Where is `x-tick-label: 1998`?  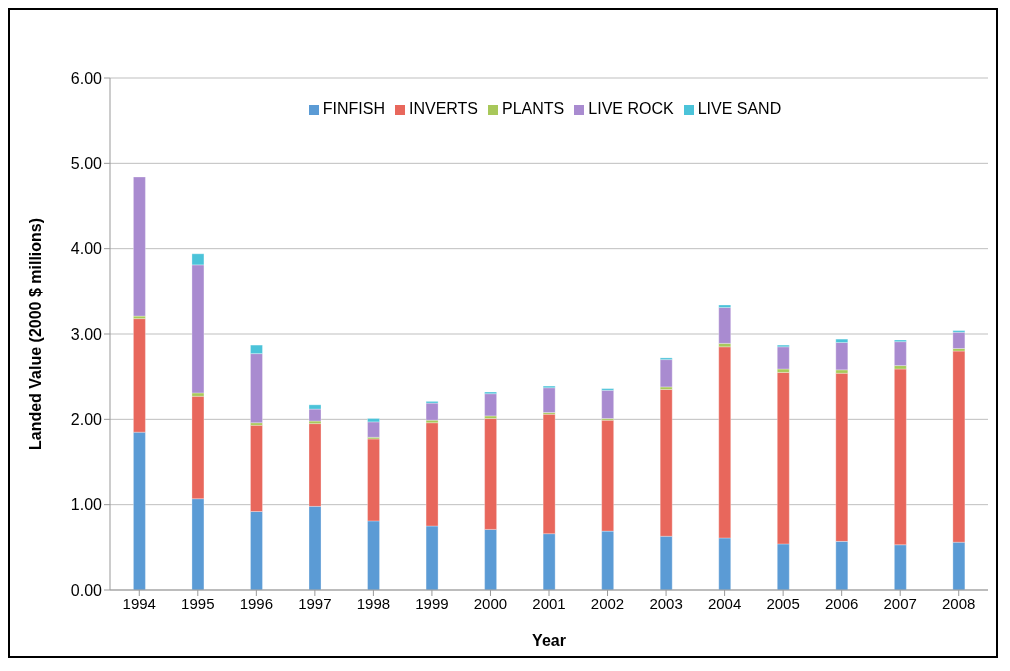 x-tick-label: 1998 is located at coordinates (373, 603).